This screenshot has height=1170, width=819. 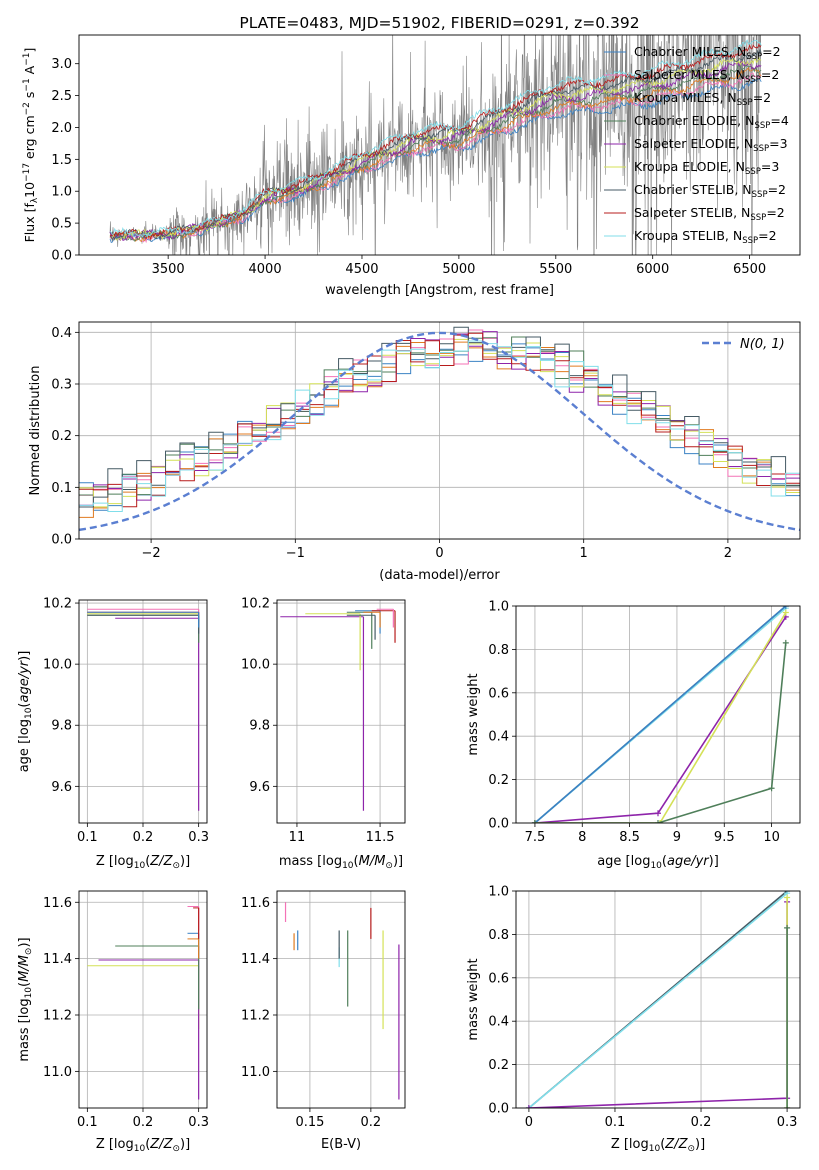 What do you see at coordinates (24, 745) in the screenshot?
I see `label-part: age [log` at bounding box center [24, 745].